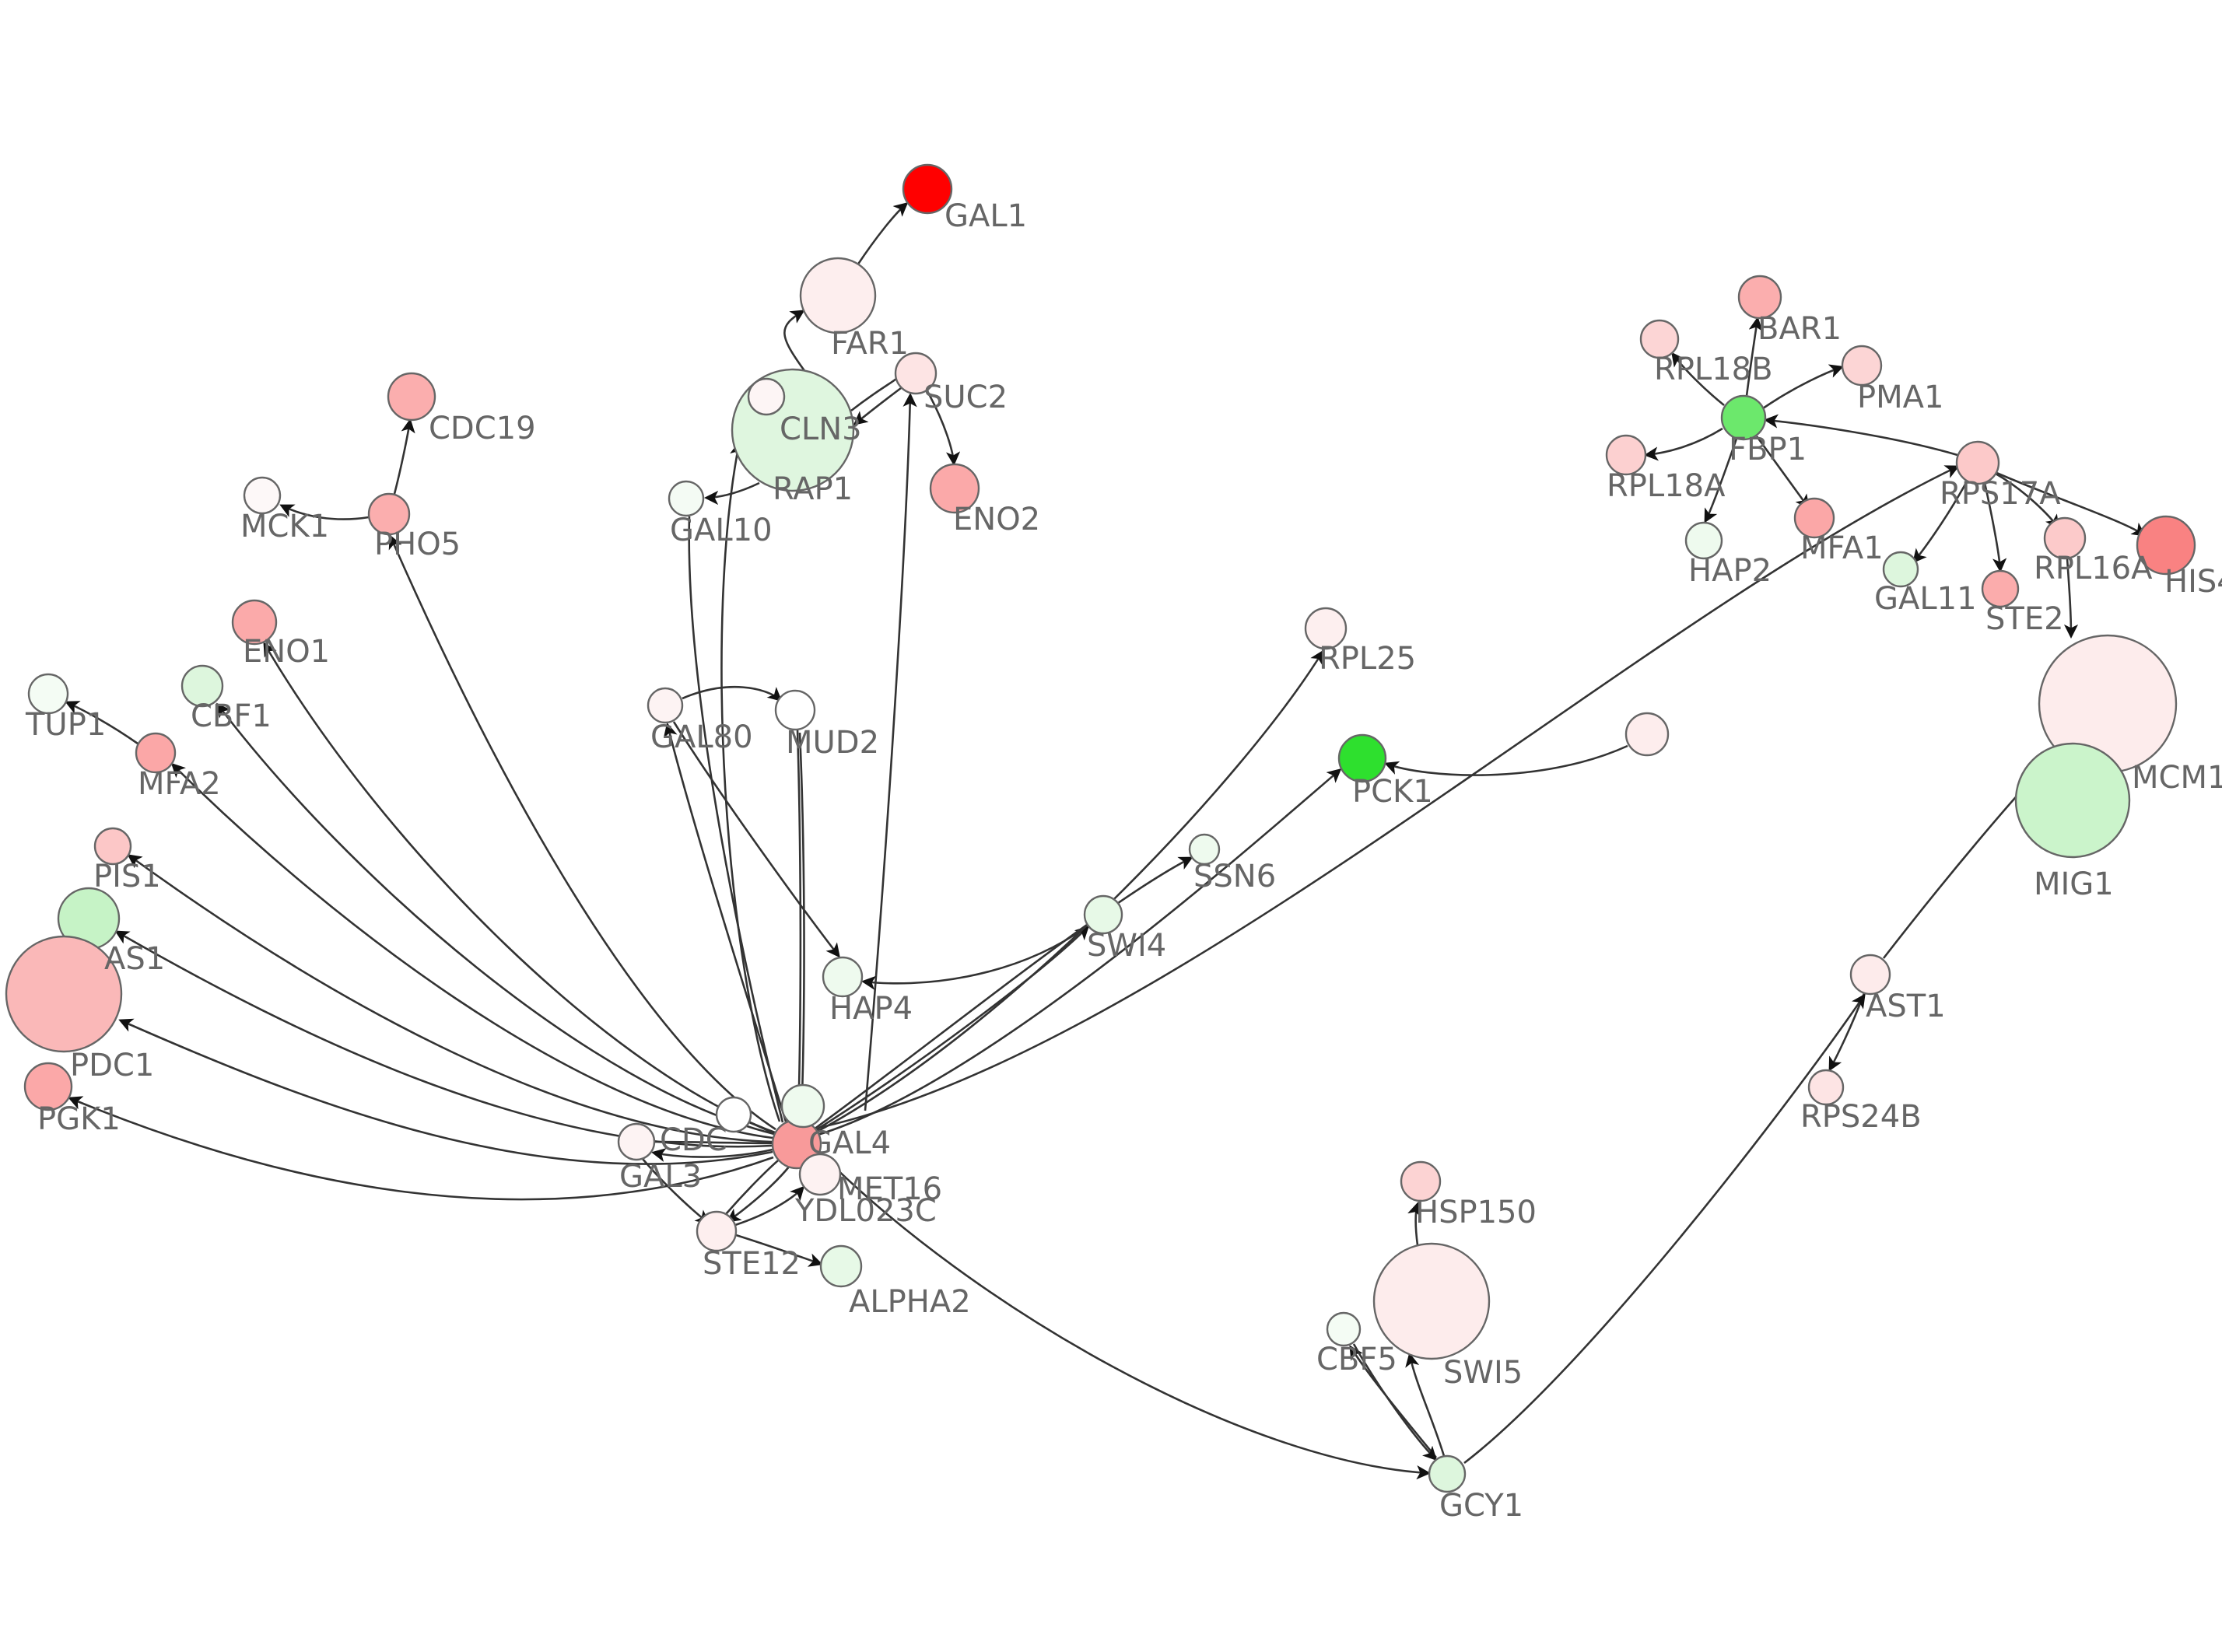 Image resolution: width=2222 pixels, height=1652 pixels. I want to click on node-CBF5, so click(1344, 1329).